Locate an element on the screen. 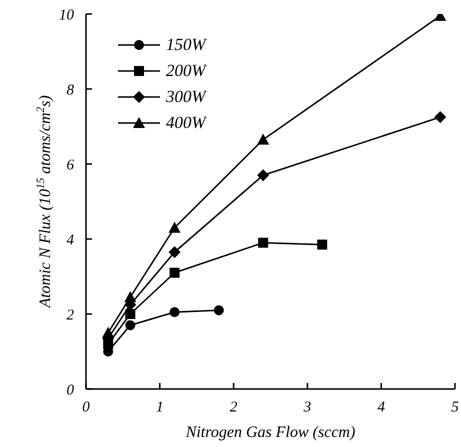 Image resolution: width=461 pixels, height=447 pixels. x-tick-label: 4 is located at coordinates (381, 408).